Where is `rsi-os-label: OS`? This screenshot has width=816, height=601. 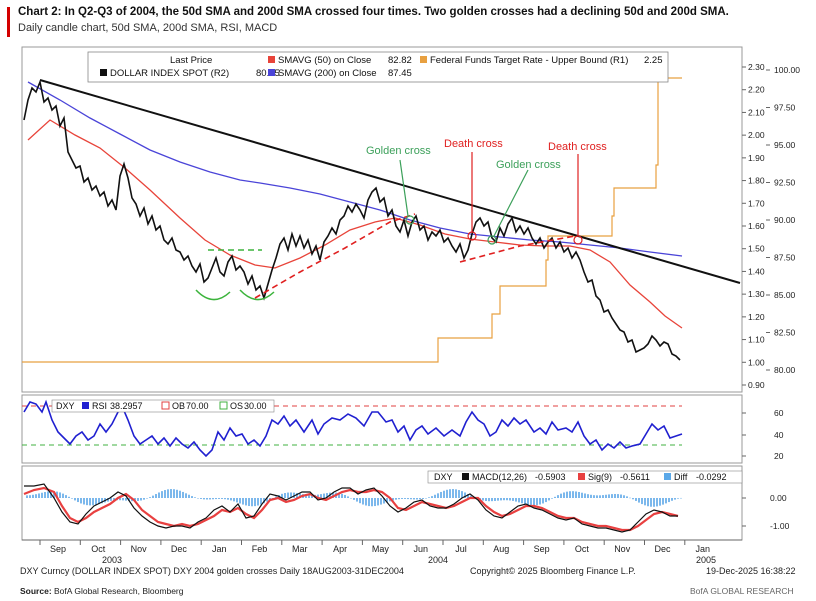
rsi-os-label: OS is located at coordinates (236, 406).